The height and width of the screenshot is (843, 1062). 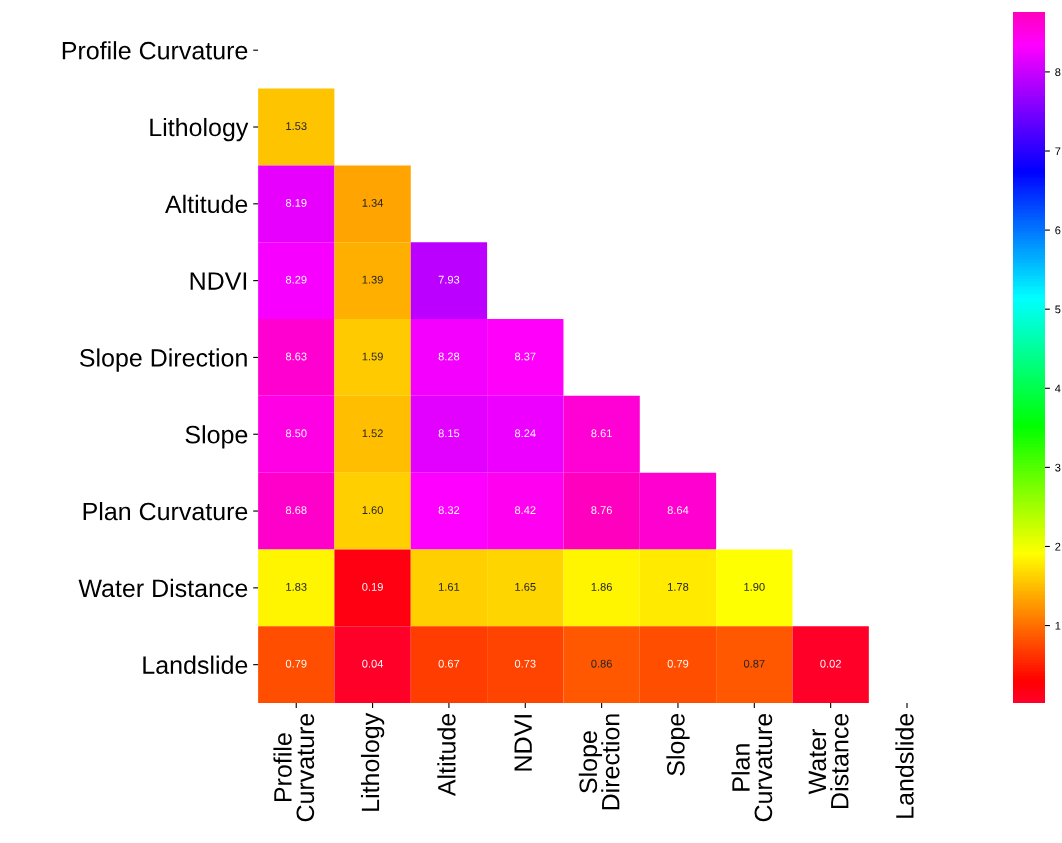 I want to click on data-label: 8.15, so click(x=449, y=433).